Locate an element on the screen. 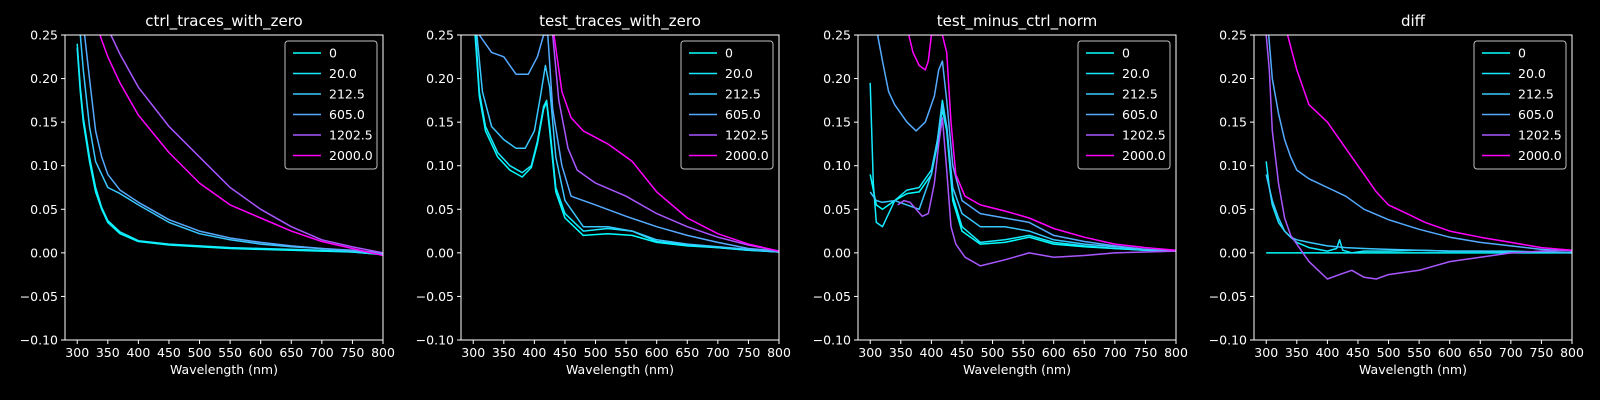 The image size is (1600, 400). series-line-20.0 is located at coordinates (626, 144).